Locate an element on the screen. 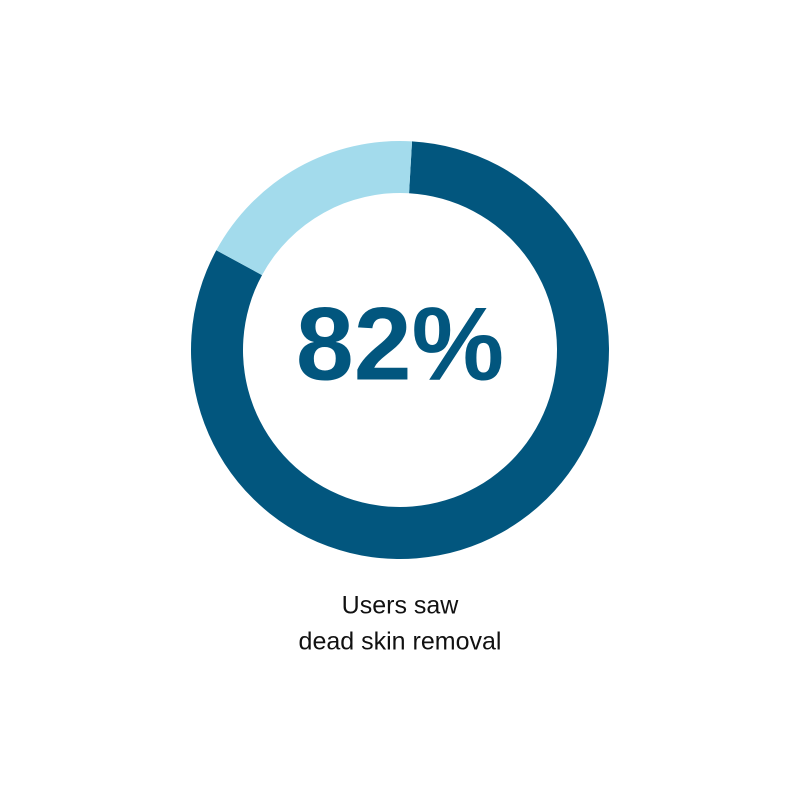  caption-line: Users saw is located at coordinates (401, 606).